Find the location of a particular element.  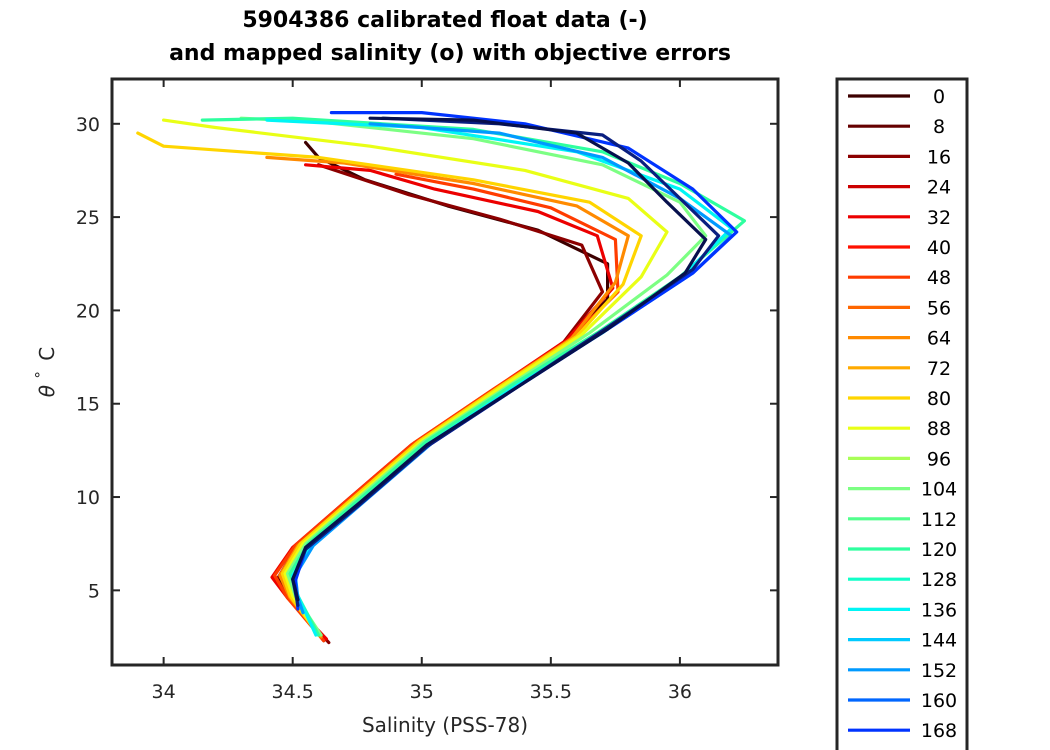

legend-label: 64 is located at coordinates (939, 339).